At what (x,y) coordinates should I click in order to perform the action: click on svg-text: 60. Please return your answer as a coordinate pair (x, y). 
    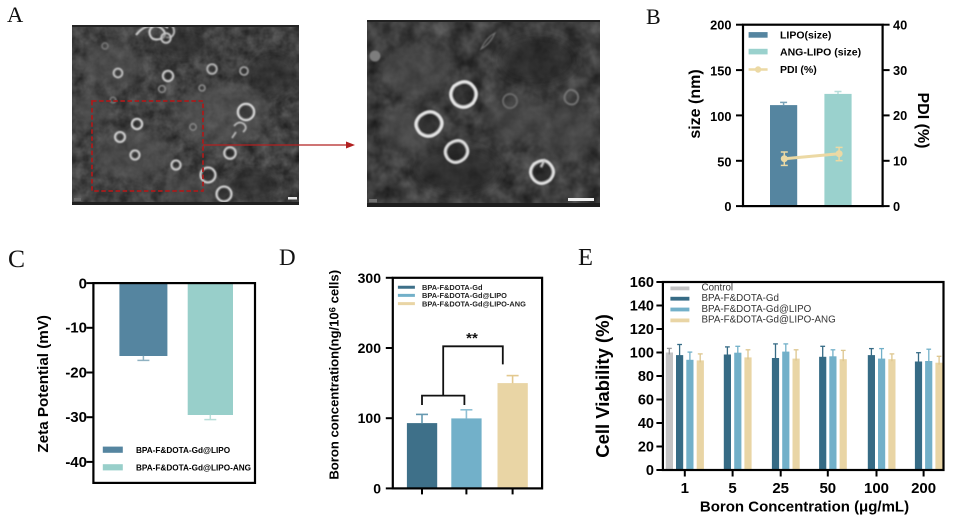
    Looking at the image, I should click on (646, 401).